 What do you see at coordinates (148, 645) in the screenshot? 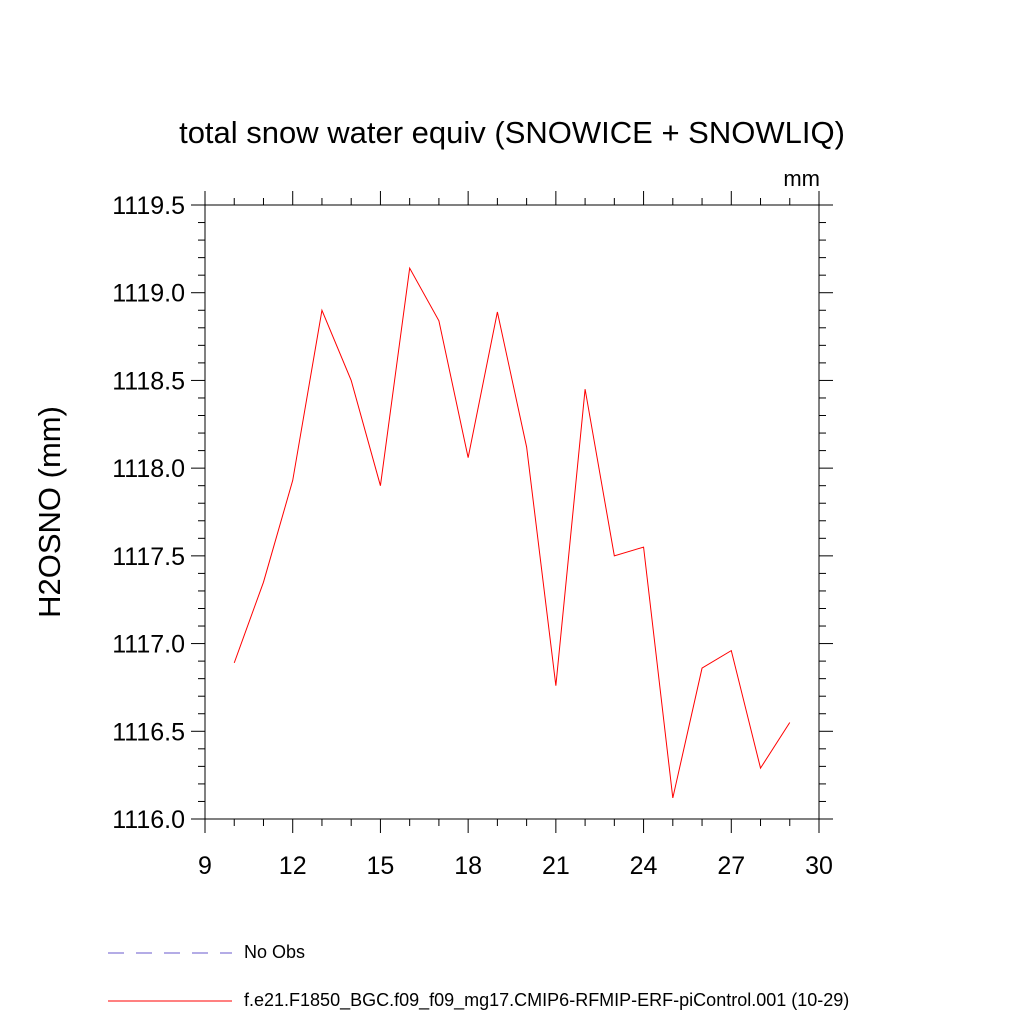
I see `y-tick-label: 1117.0` at bounding box center [148, 645].